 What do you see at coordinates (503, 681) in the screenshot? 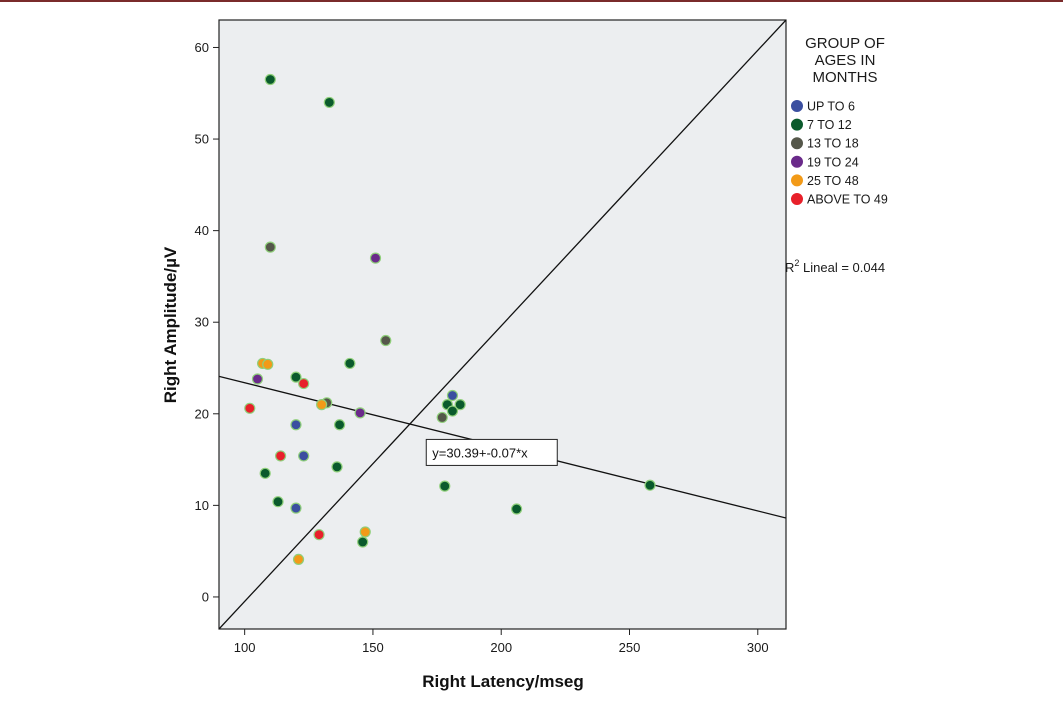
I see `x-axis-title: Right Latency/mseg` at bounding box center [503, 681].